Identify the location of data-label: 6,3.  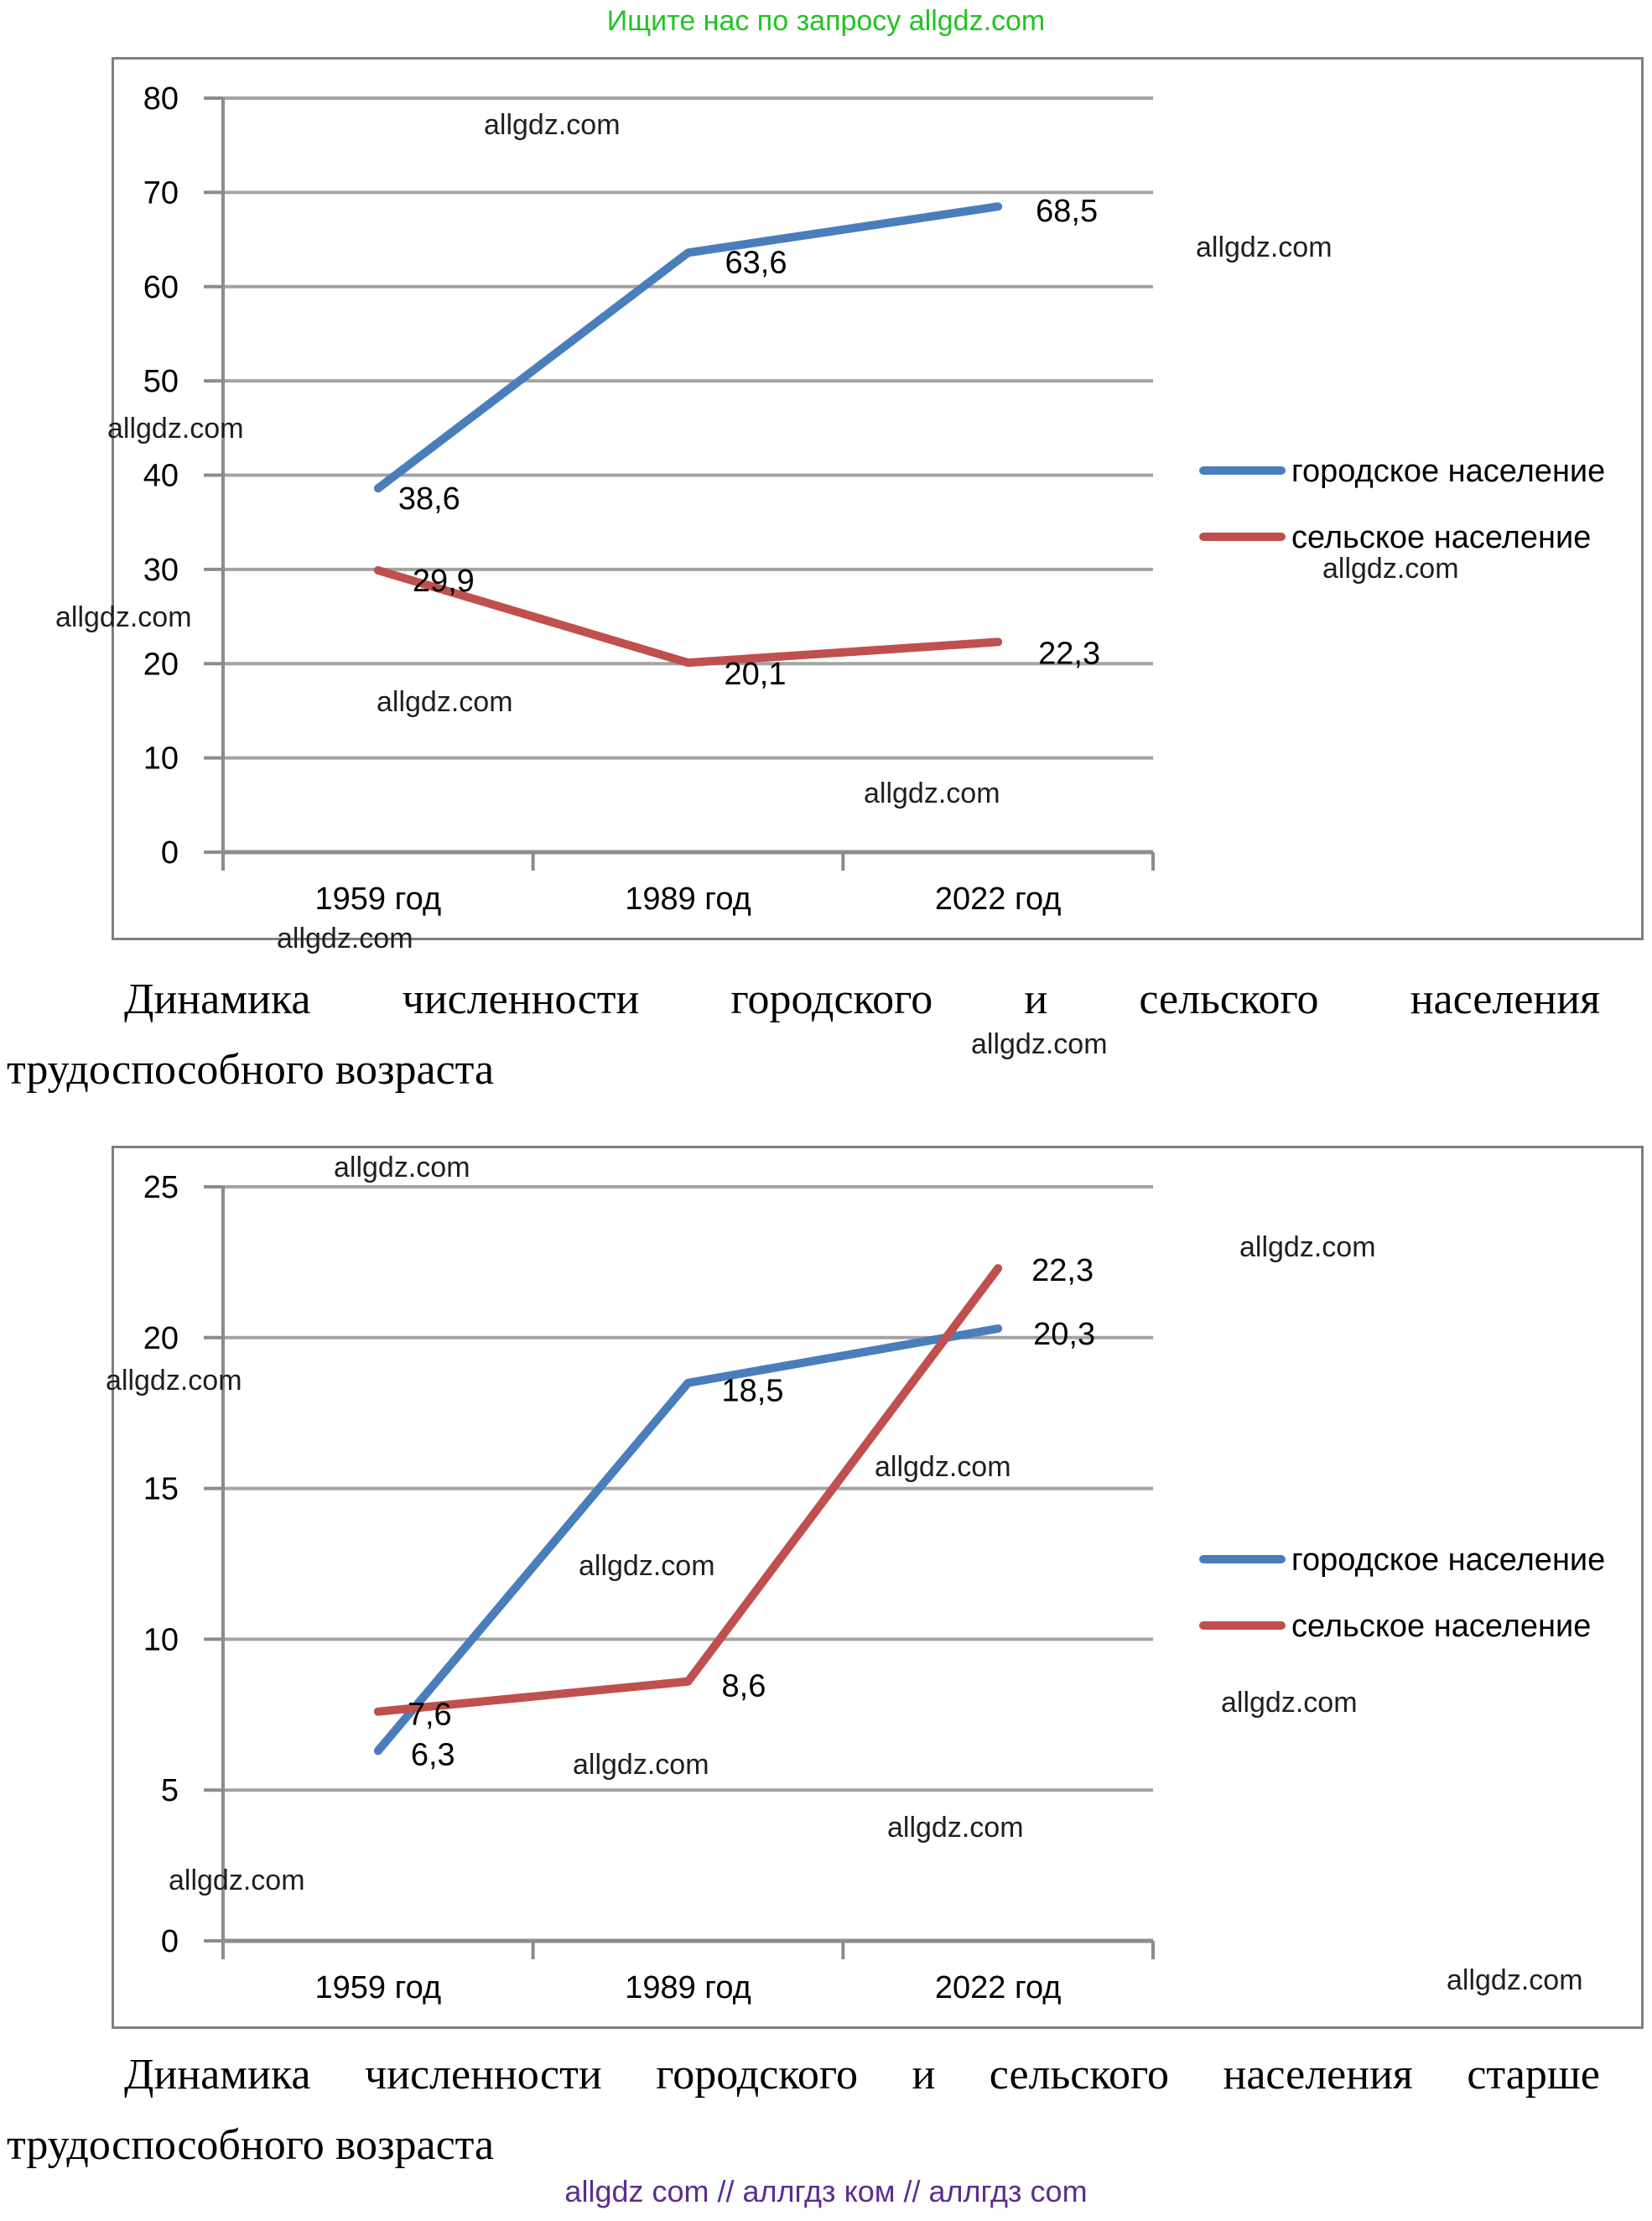
(433, 1754).